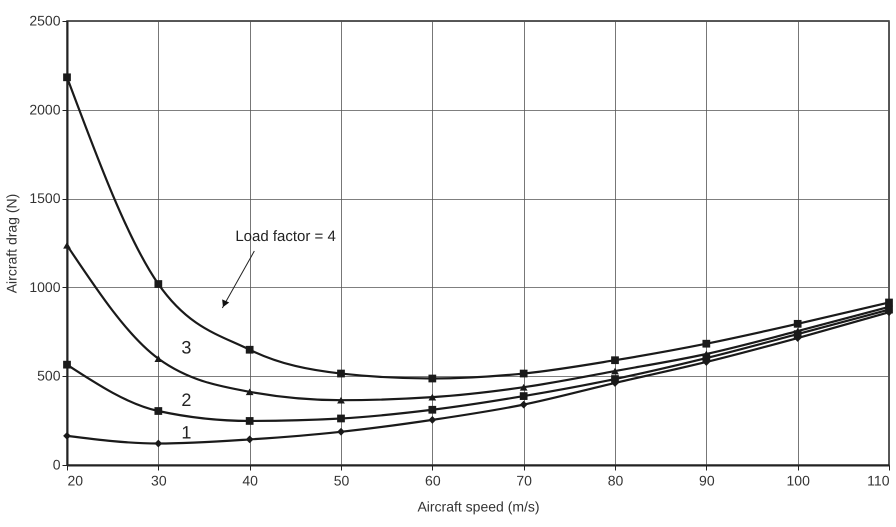 This screenshot has width=896, height=527. I want to click on series-label: 2, so click(186, 400).